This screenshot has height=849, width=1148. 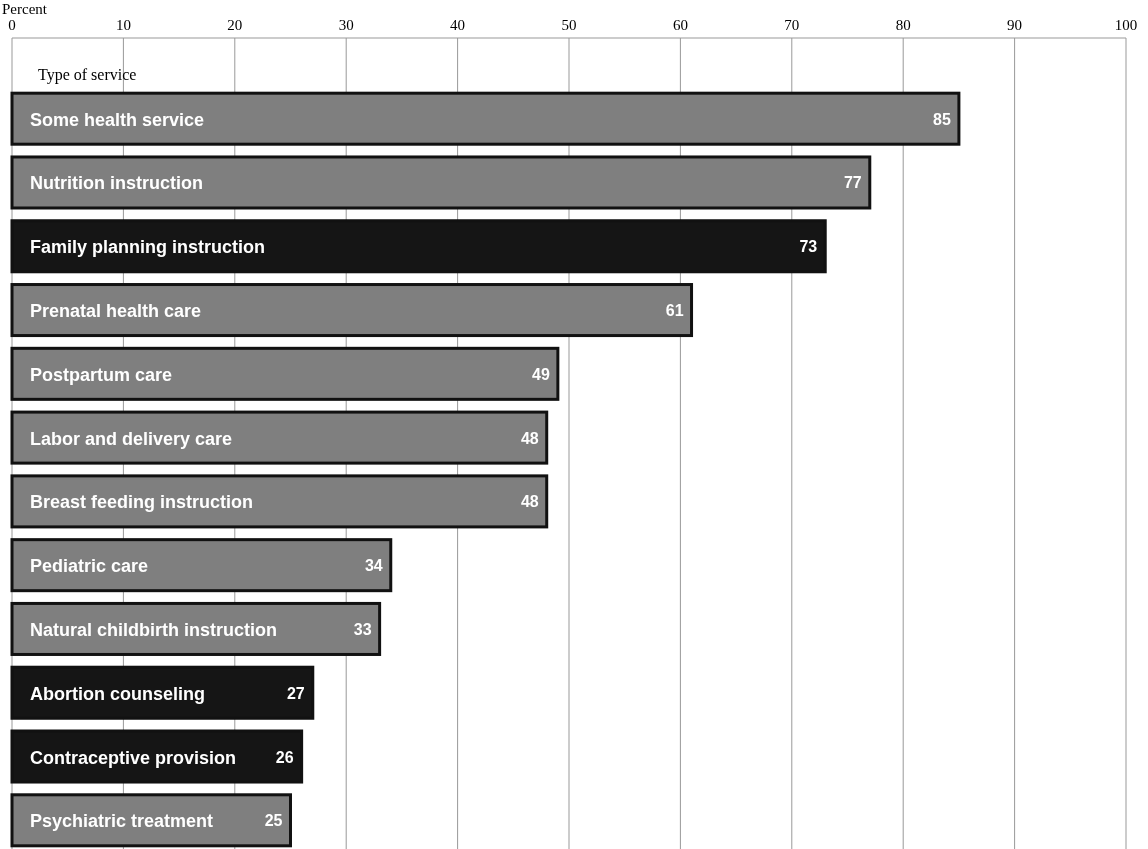 I want to click on data-label: 25, so click(x=273, y=821).